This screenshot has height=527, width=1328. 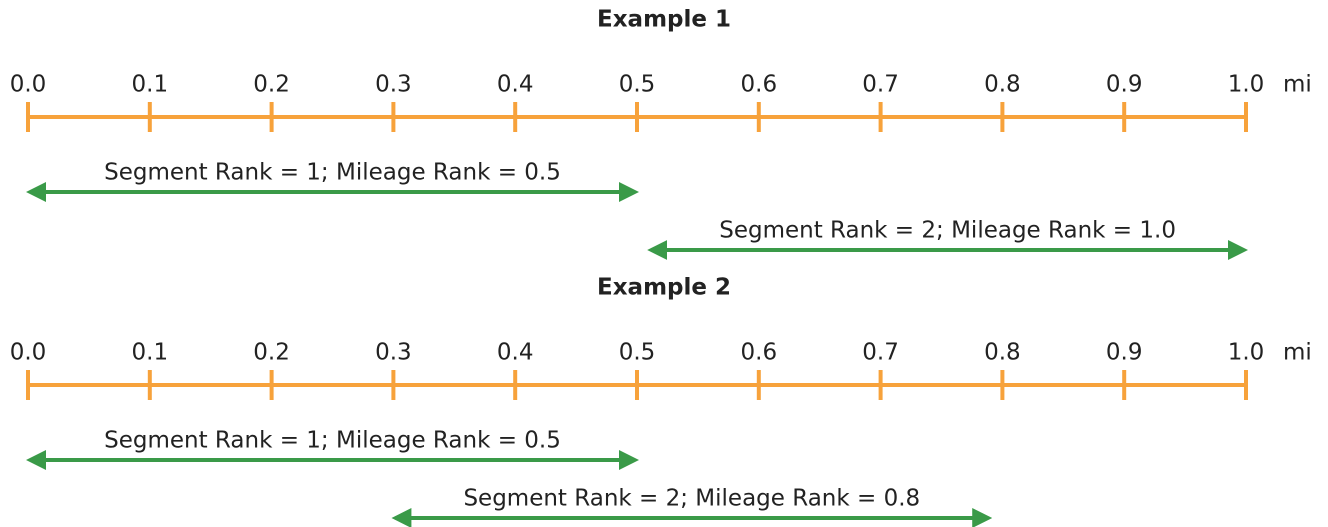 What do you see at coordinates (691, 499) in the screenshot?
I see `segment-label: Segment Rank = 2; Mileage Rank = 0.8` at bounding box center [691, 499].